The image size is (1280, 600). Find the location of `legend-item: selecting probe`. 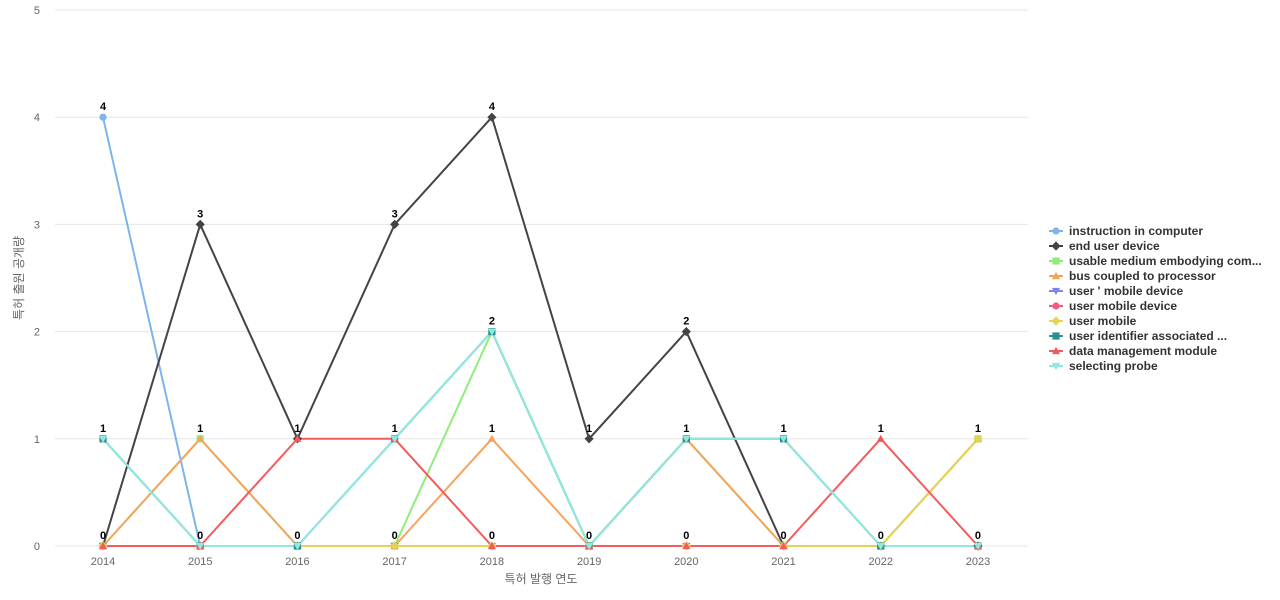

legend-item: selecting probe is located at coordinates (1113, 366).